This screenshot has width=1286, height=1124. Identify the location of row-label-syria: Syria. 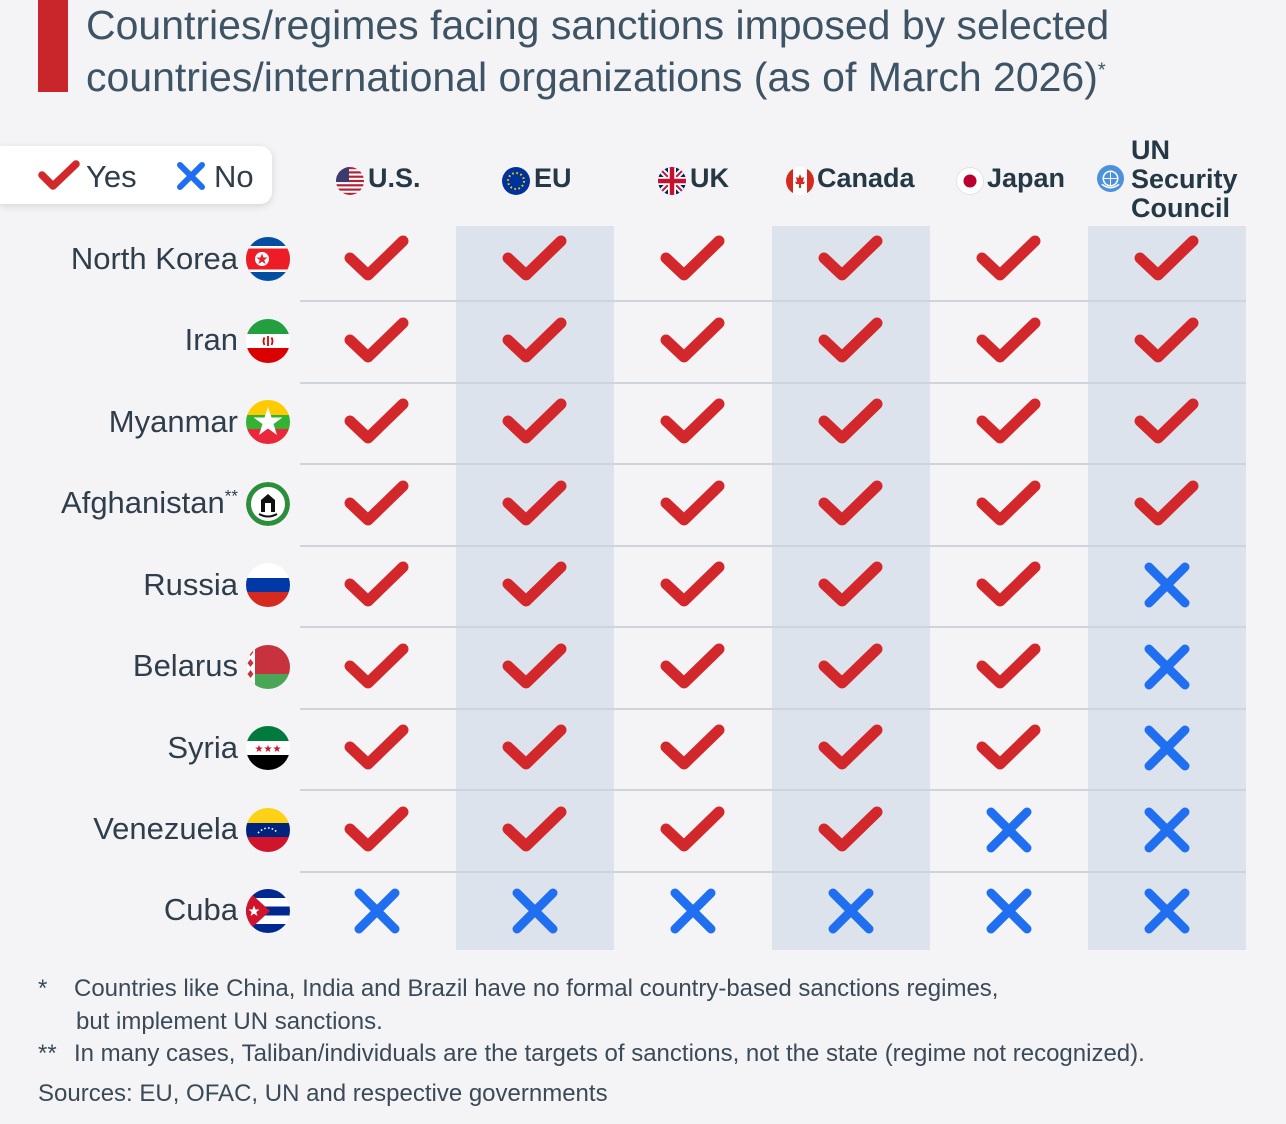
(202, 747).